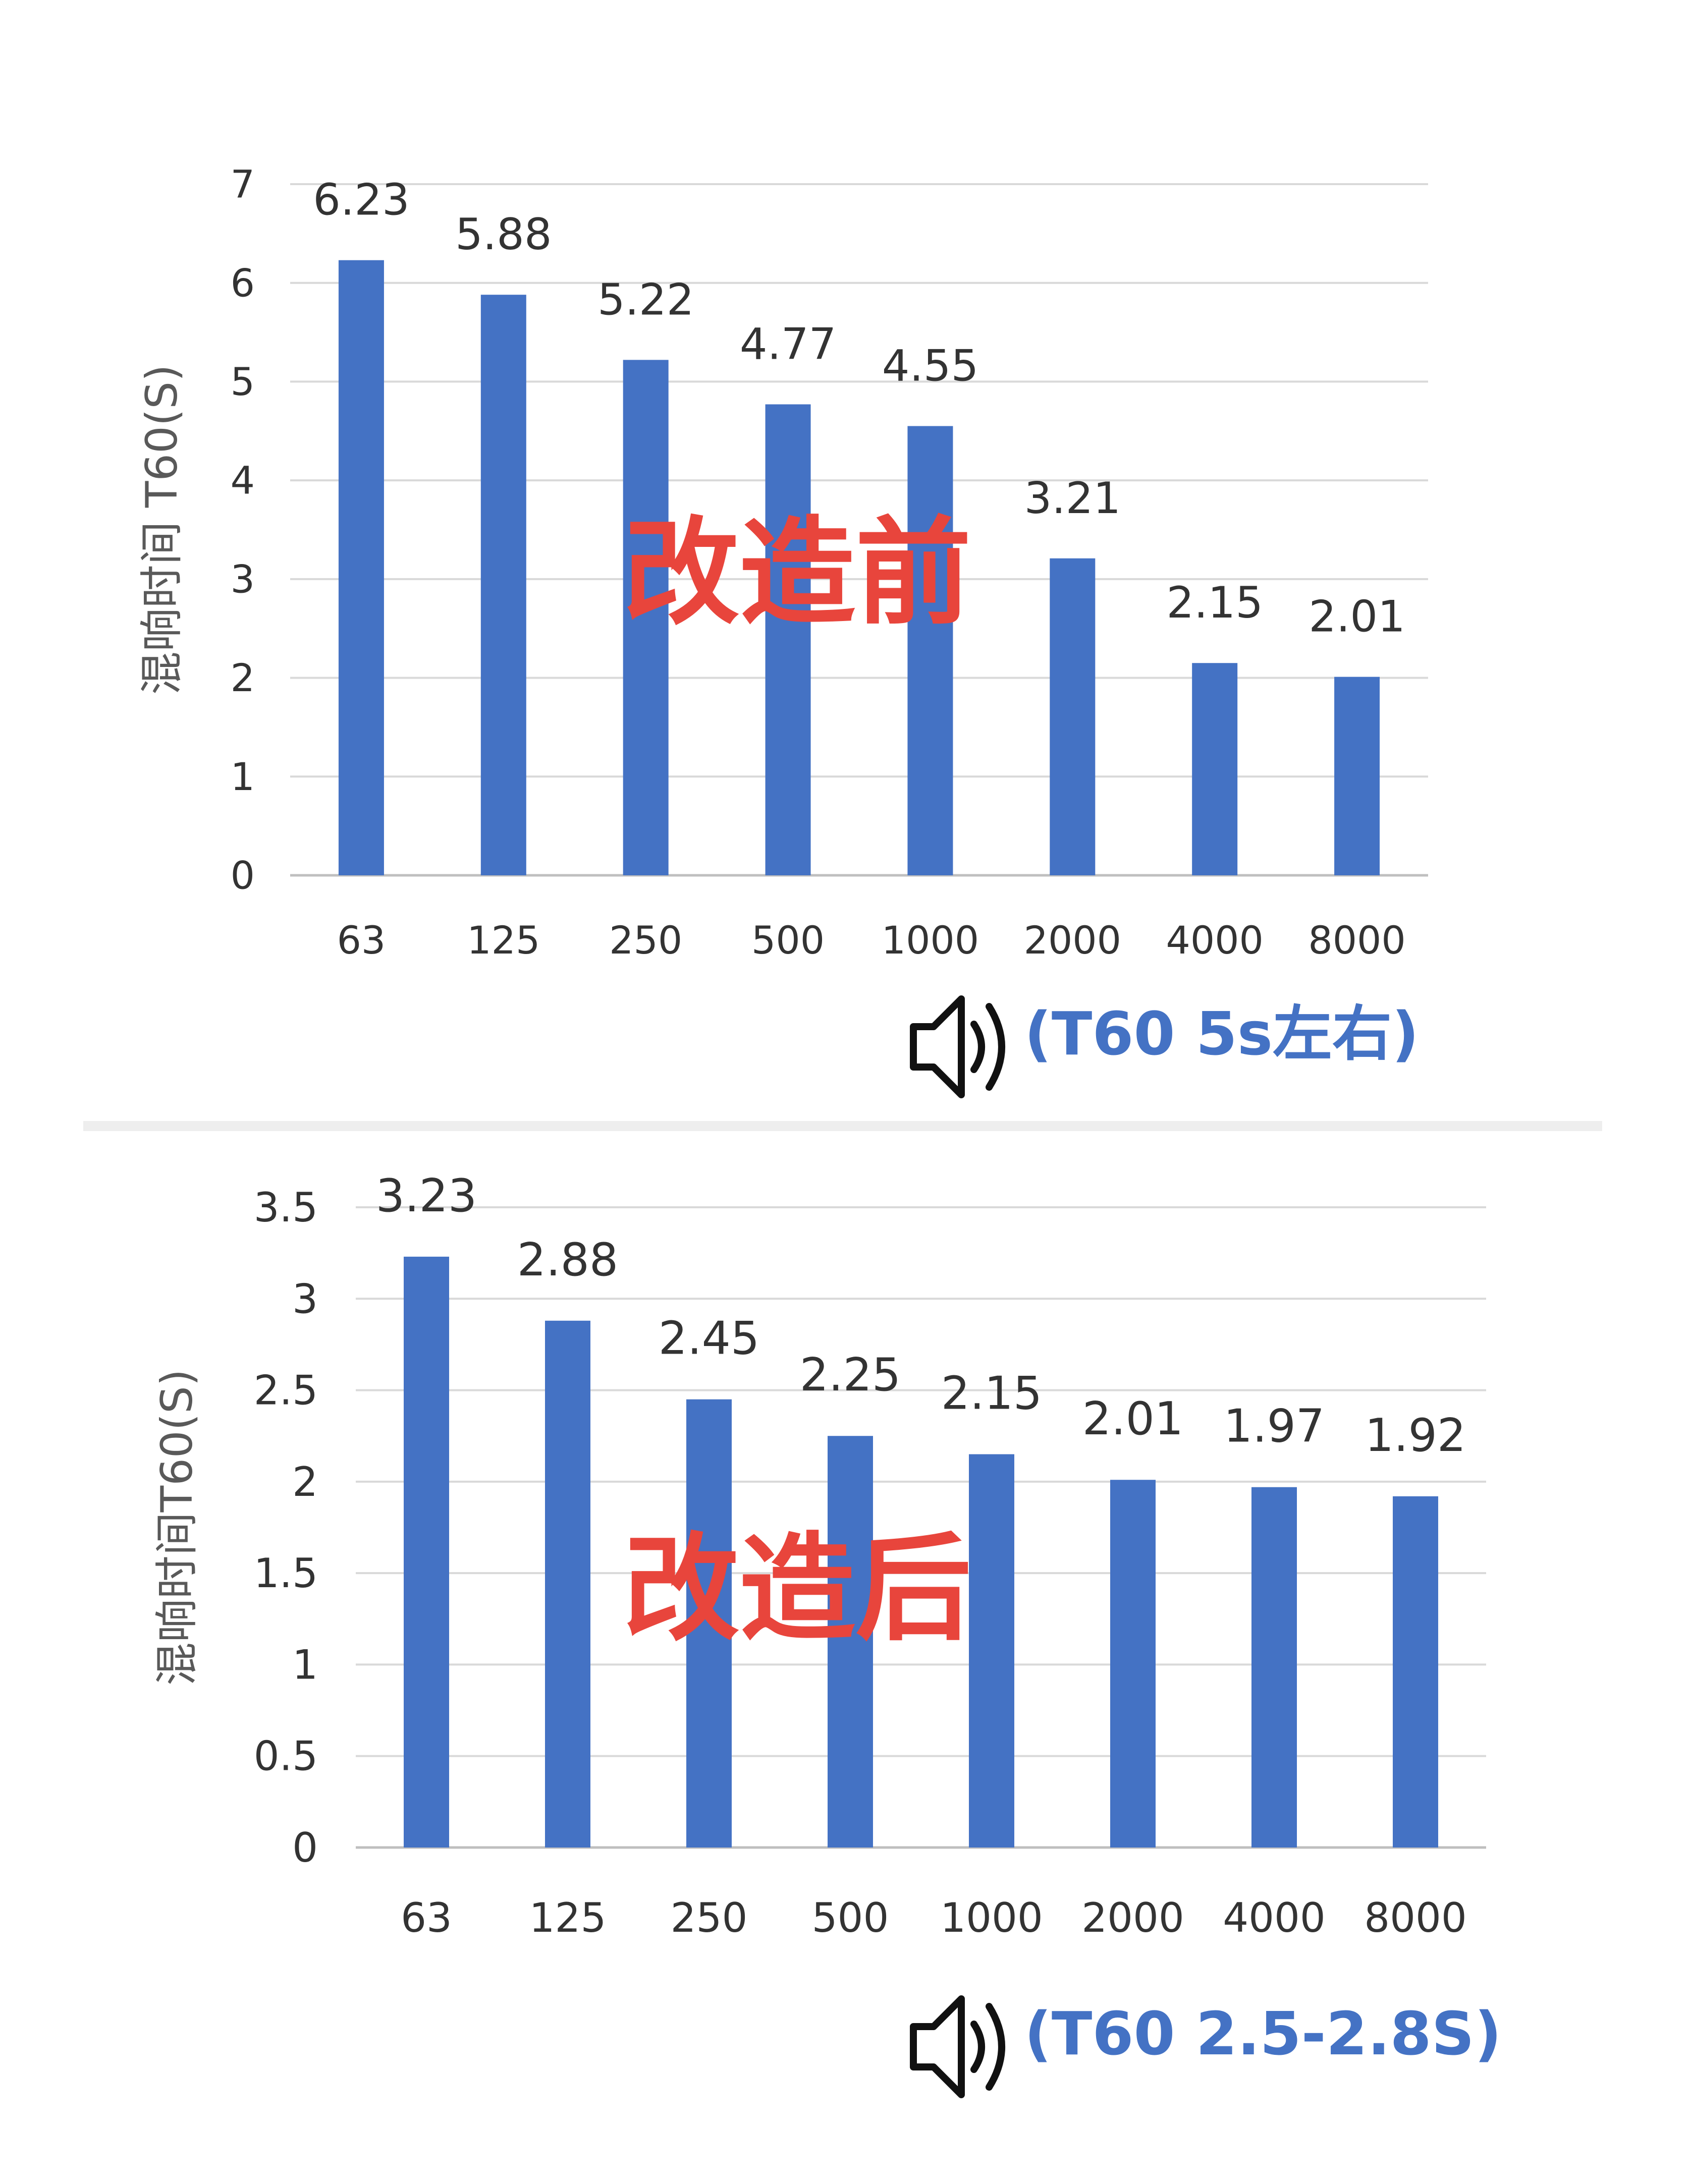 The height and width of the screenshot is (2184, 1690). I want to click on y-tick-label: 0.5, so click(286, 1756).